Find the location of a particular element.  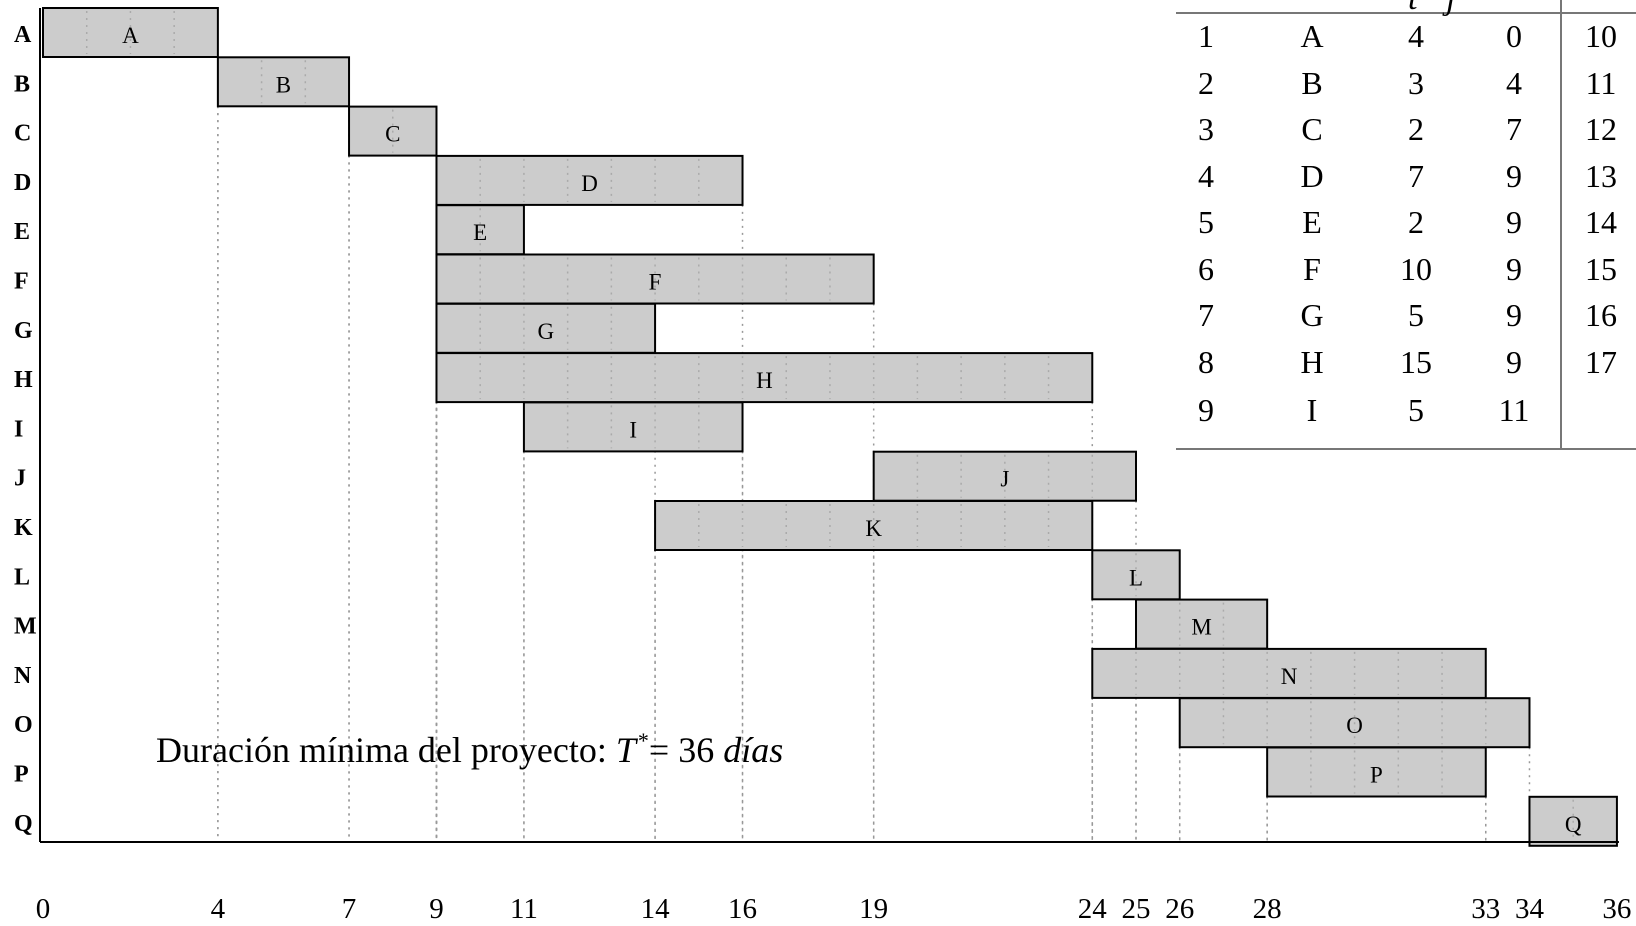

table-cell: H is located at coordinates (1312, 361).